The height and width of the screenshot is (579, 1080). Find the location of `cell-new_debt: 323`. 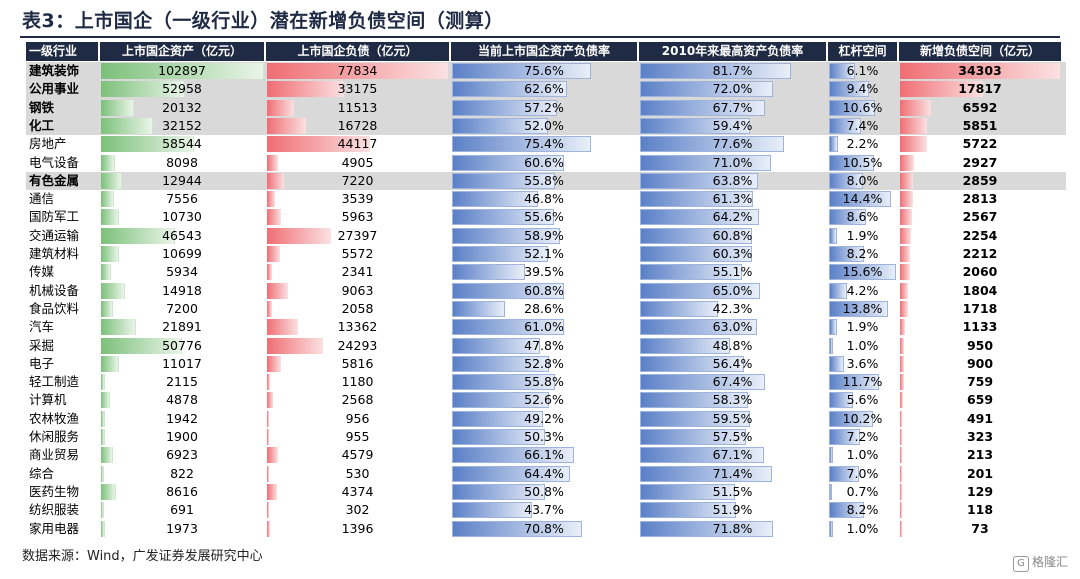

cell-new_debt: 323 is located at coordinates (980, 436).